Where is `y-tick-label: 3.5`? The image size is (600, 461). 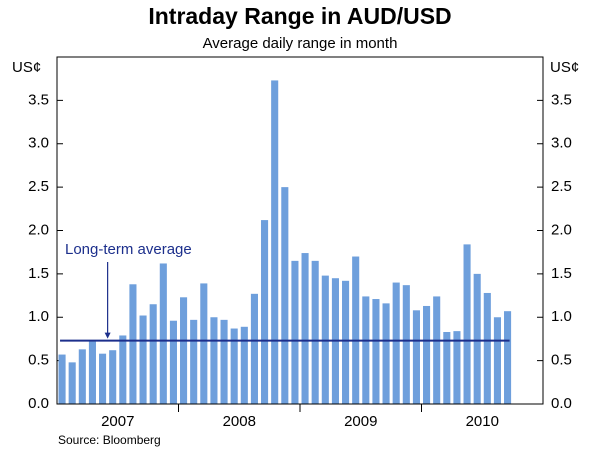 y-tick-label: 3.5 is located at coordinates (38, 99).